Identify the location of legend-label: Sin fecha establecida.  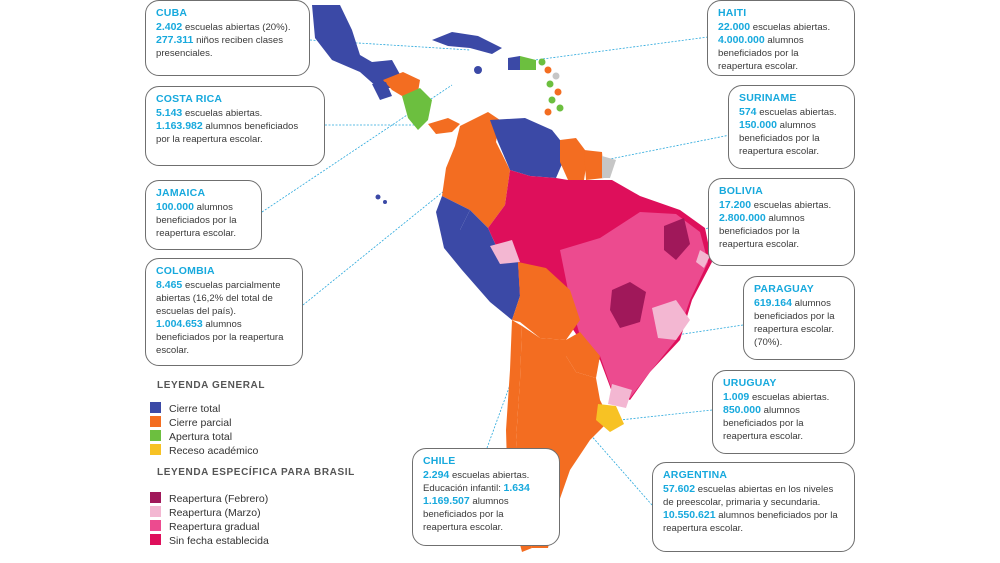
(219, 541).